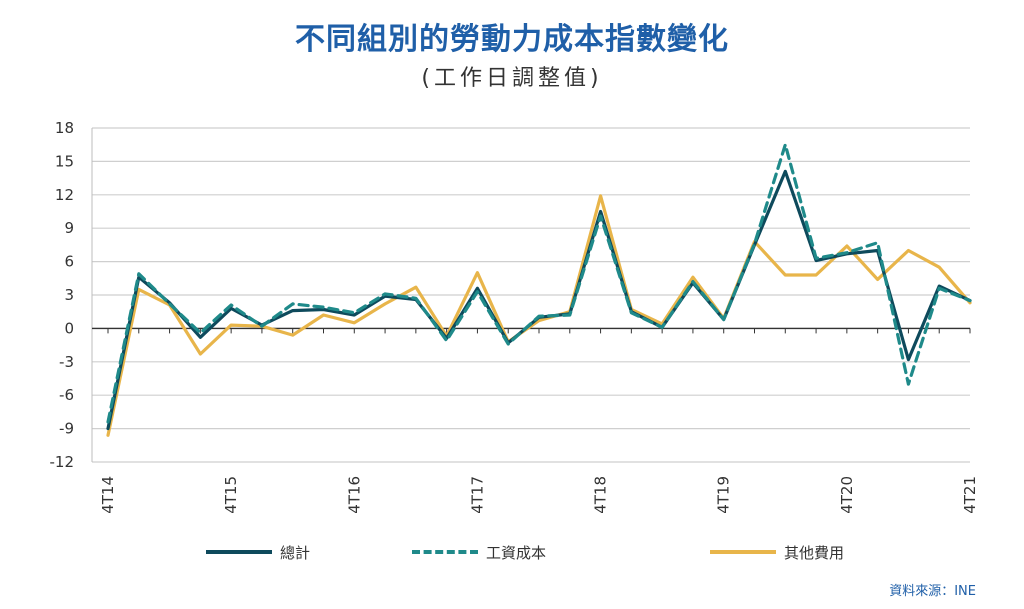 This screenshot has height=609, width=1024. I want to click on y-tick-label: 0, so click(69, 328).